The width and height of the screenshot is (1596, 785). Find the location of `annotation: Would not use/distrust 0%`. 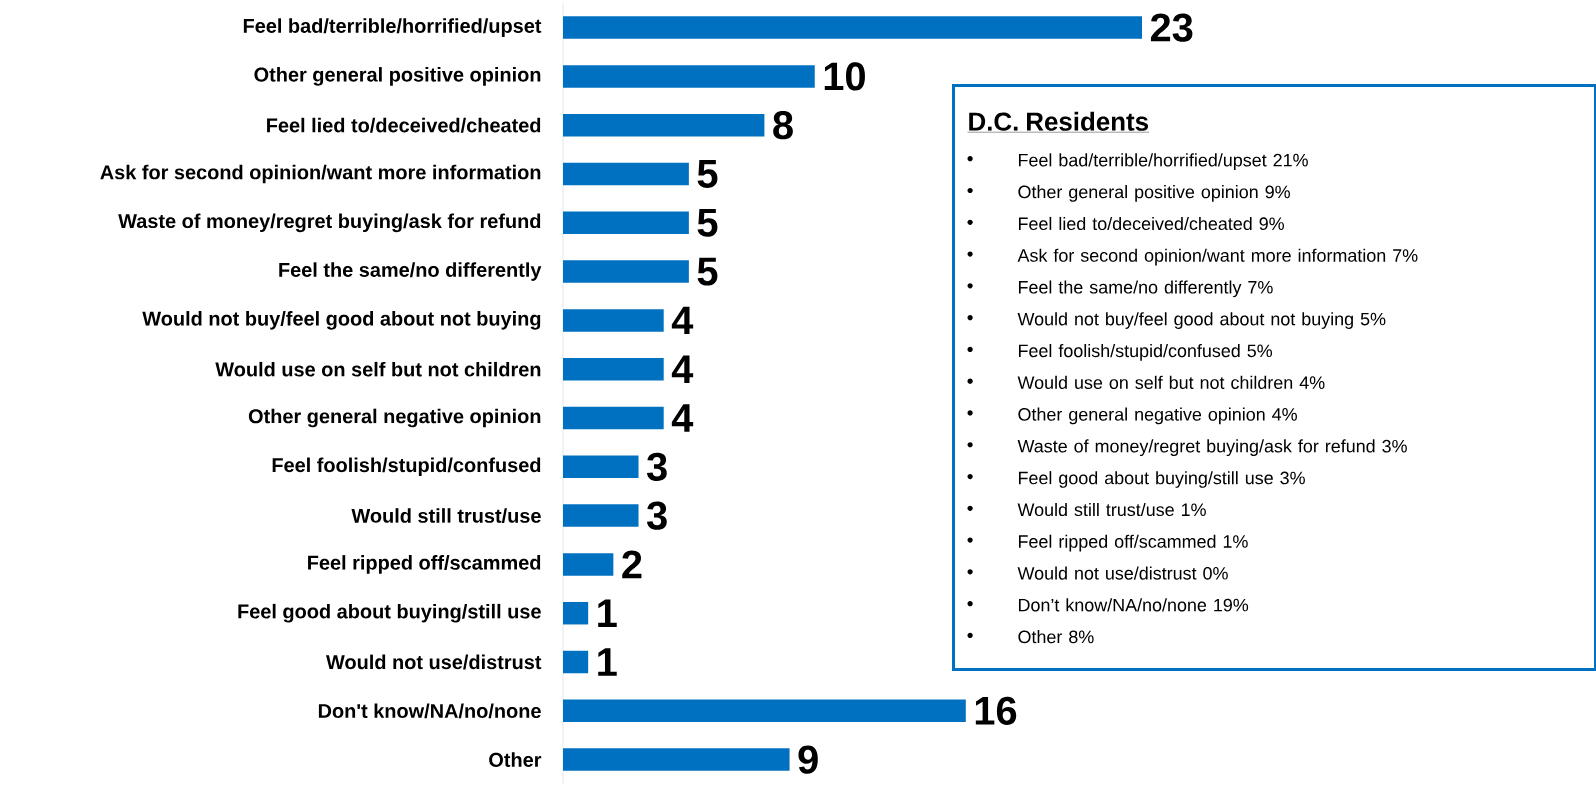

annotation: Would not use/distrust 0% is located at coordinates (1122, 573).